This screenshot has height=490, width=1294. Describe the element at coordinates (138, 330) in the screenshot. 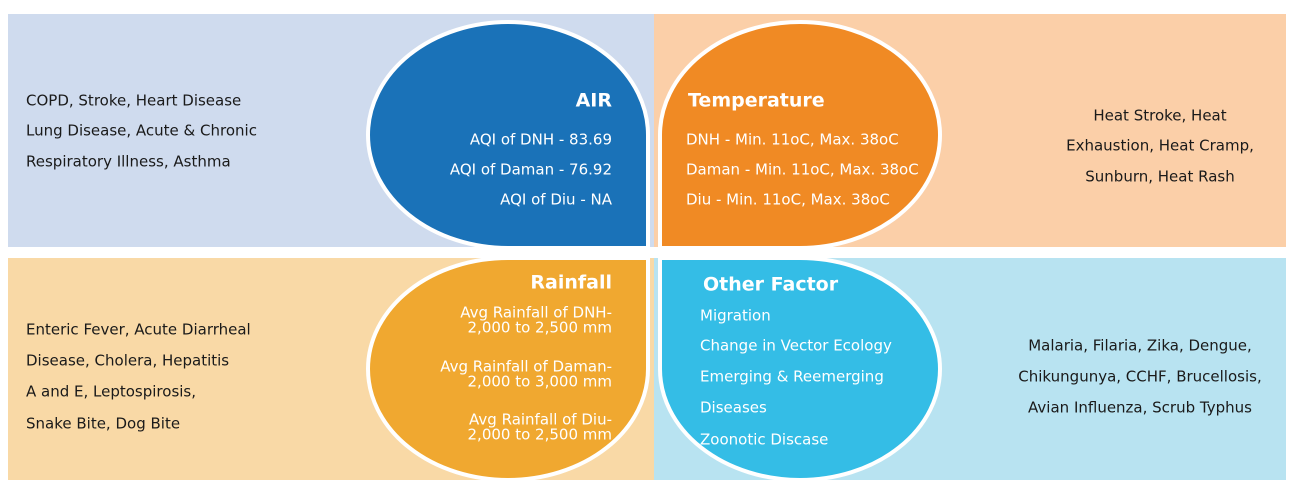

I see `health-effect: Enteric Fever, Acute Diarrheal` at that location.